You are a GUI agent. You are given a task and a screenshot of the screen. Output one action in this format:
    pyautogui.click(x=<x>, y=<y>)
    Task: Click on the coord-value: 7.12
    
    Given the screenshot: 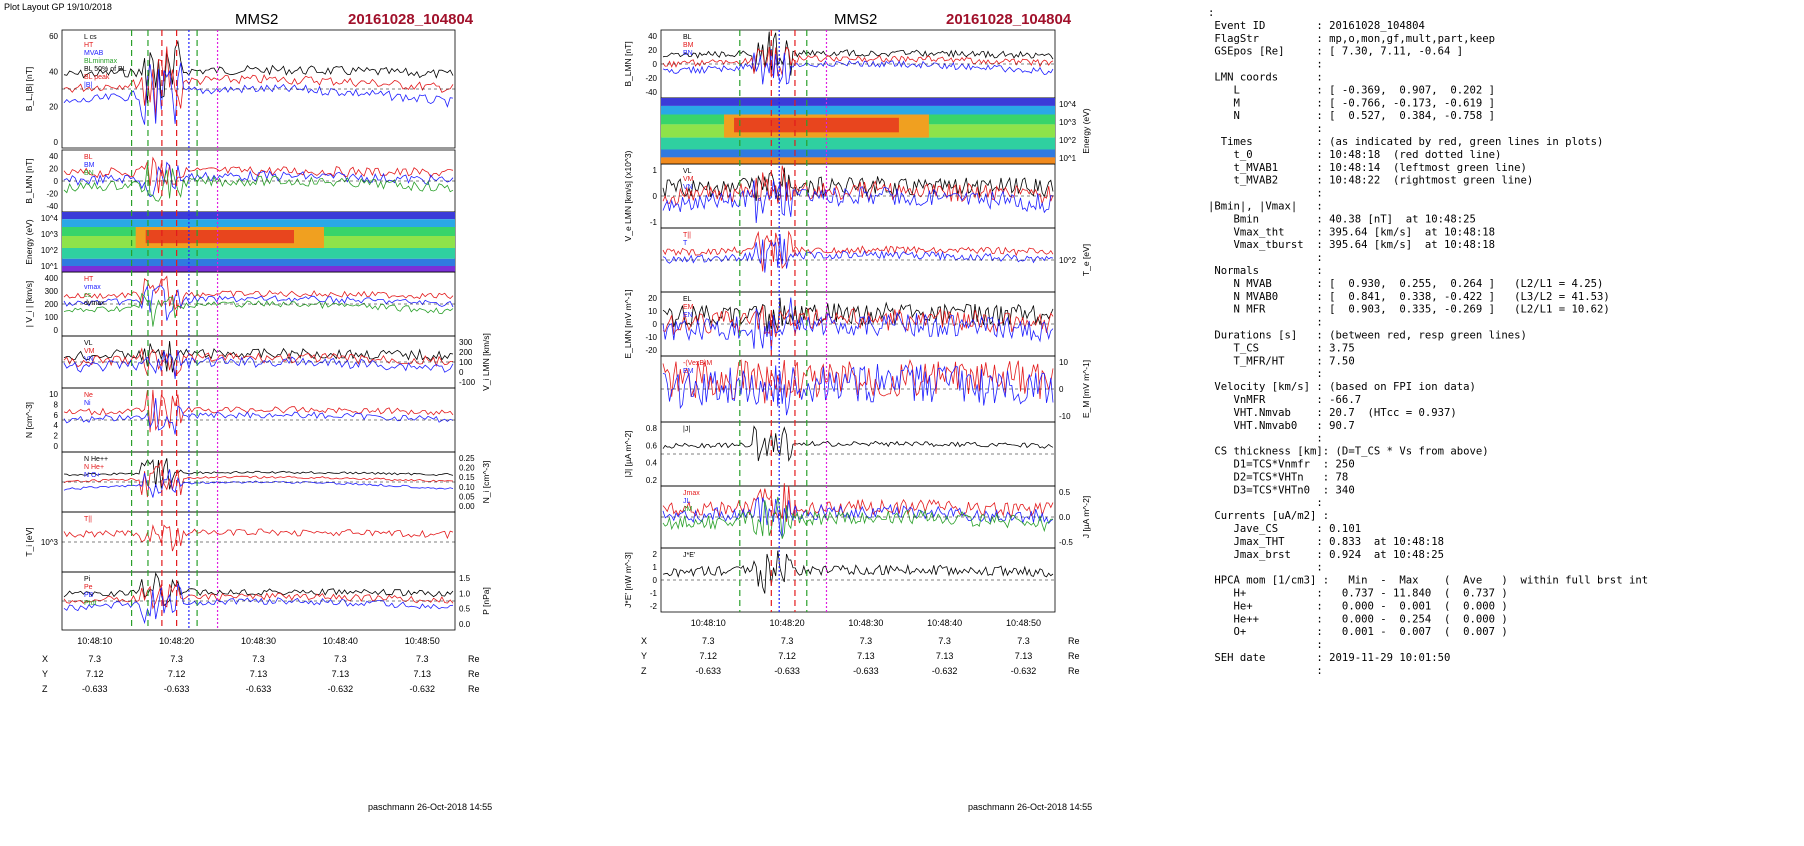 What is the action you would take?
    pyautogui.click(x=787, y=656)
    